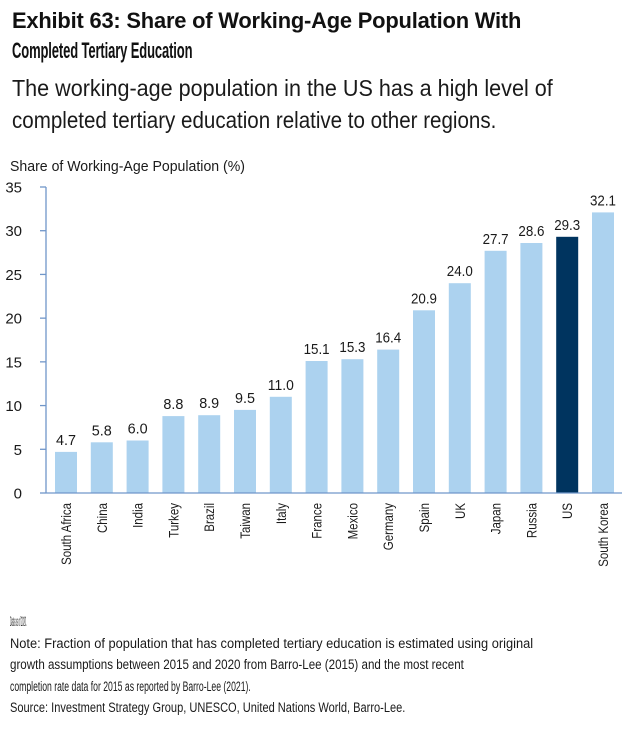  What do you see at coordinates (66, 472) in the screenshot?
I see `bar-south-africa` at bounding box center [66, 472].